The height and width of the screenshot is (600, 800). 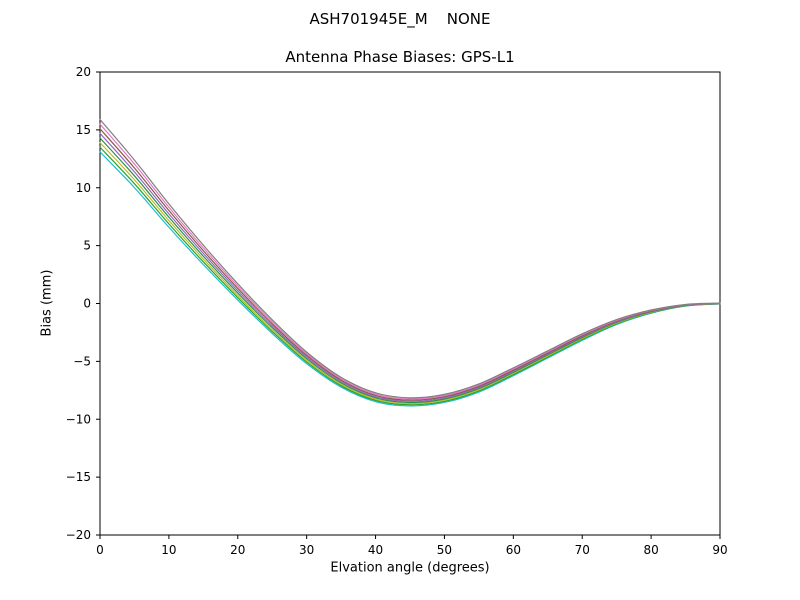 I want to click on y-tick-label: 20, so click(x=83, y=72).